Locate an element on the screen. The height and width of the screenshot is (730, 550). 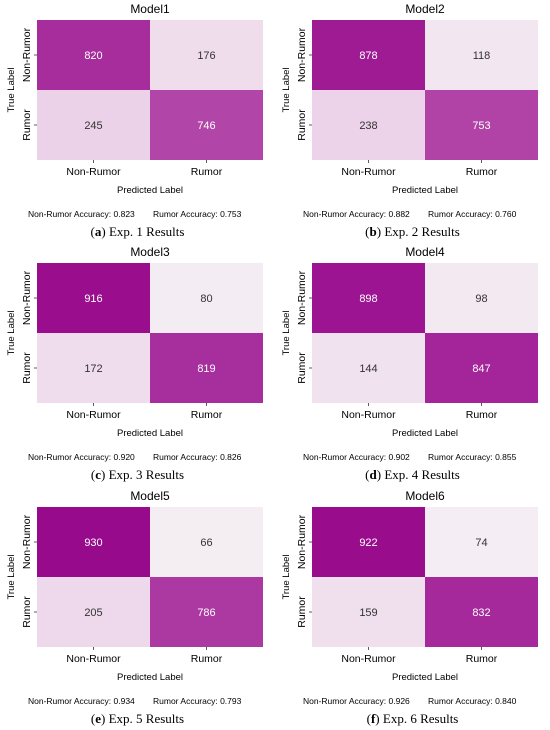
caption-text: Exp. 4 Results is located at coordinates (420, 474).